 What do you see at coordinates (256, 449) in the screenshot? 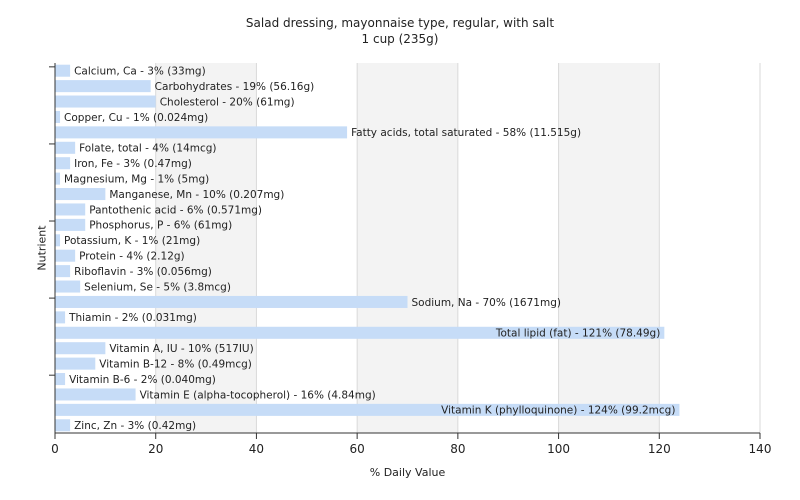
I see `x-tick-label: 40` at bounding box center [256, 449].